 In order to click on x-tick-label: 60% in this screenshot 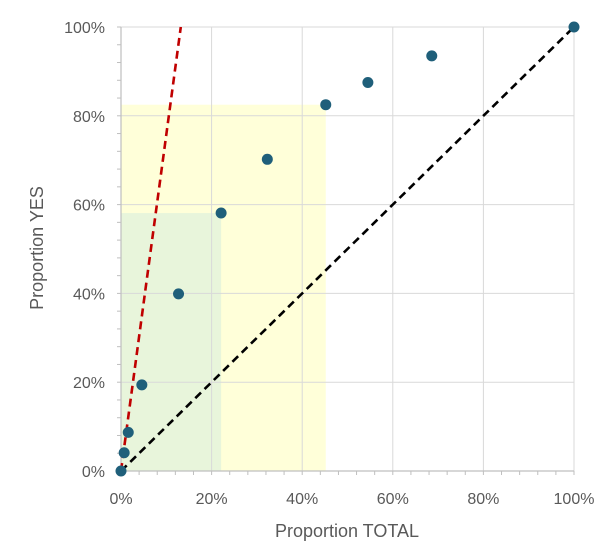, I will do `click(393, 499)`.